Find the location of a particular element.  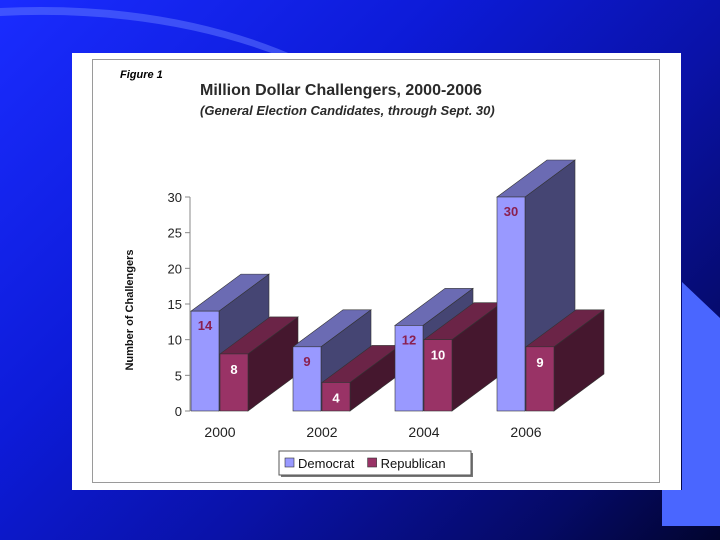

y-tick-label-15: 15 is located at coordinates (175, 304).